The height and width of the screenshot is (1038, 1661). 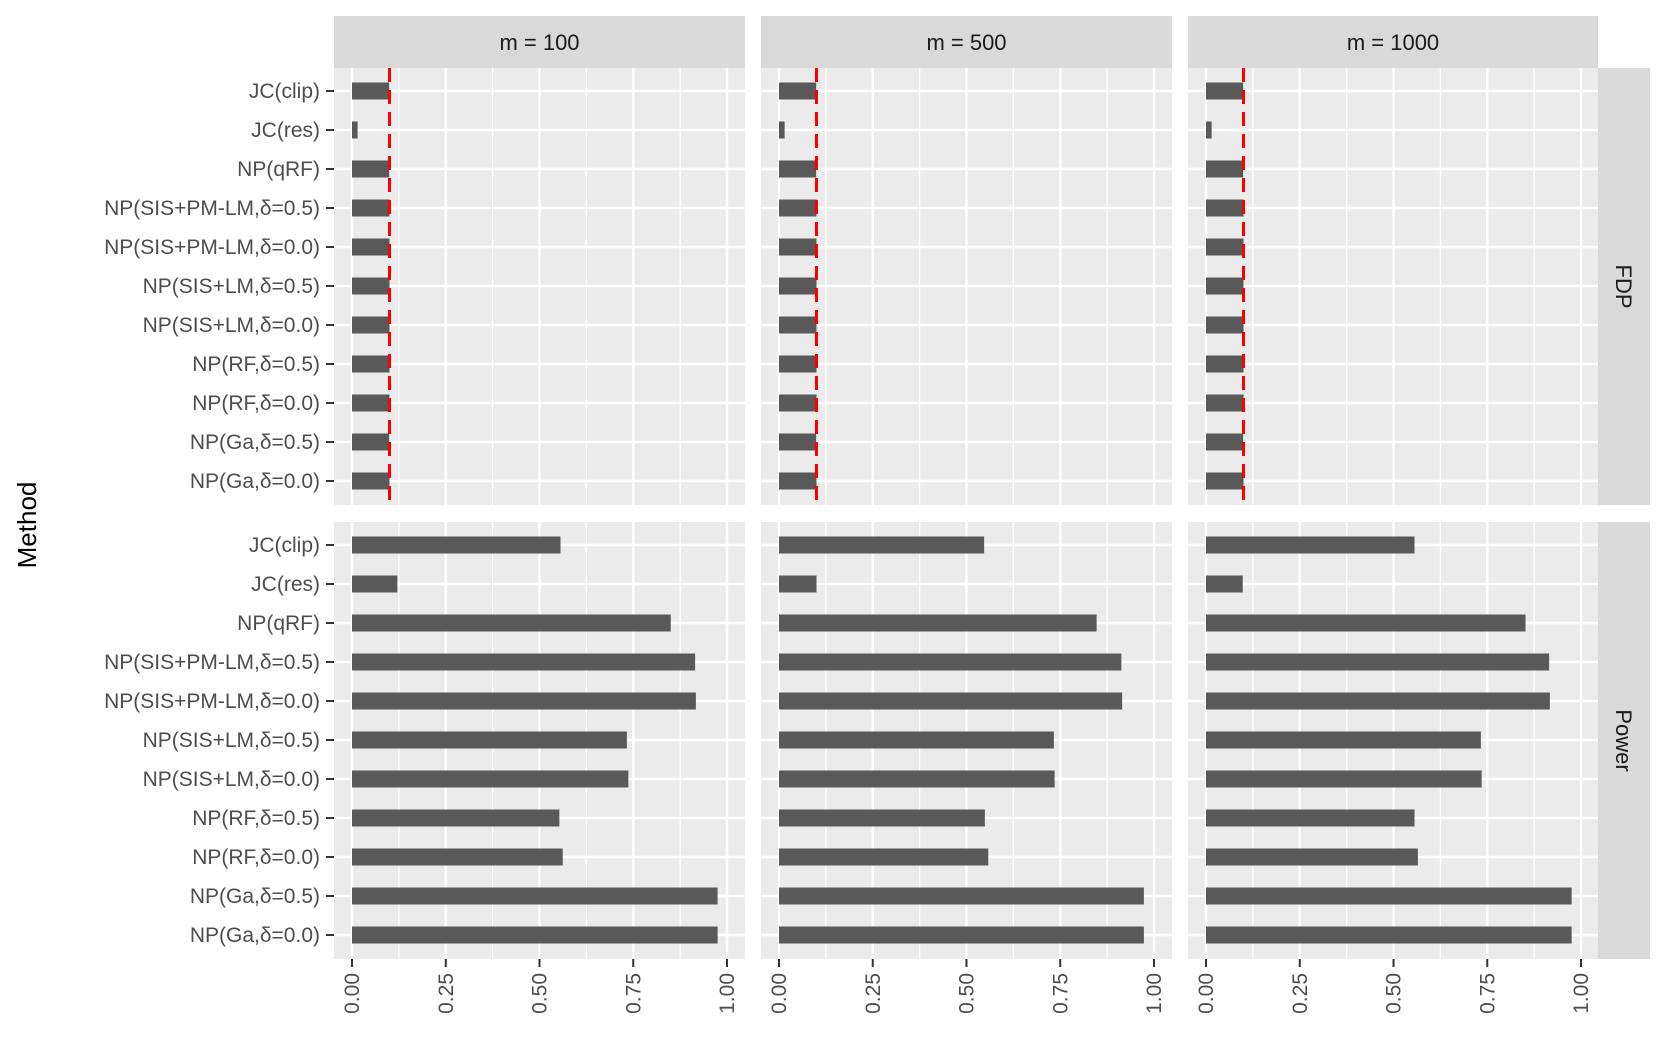 I want to click on row-strip-label-0: FDP, so click(x=1623, y=287).